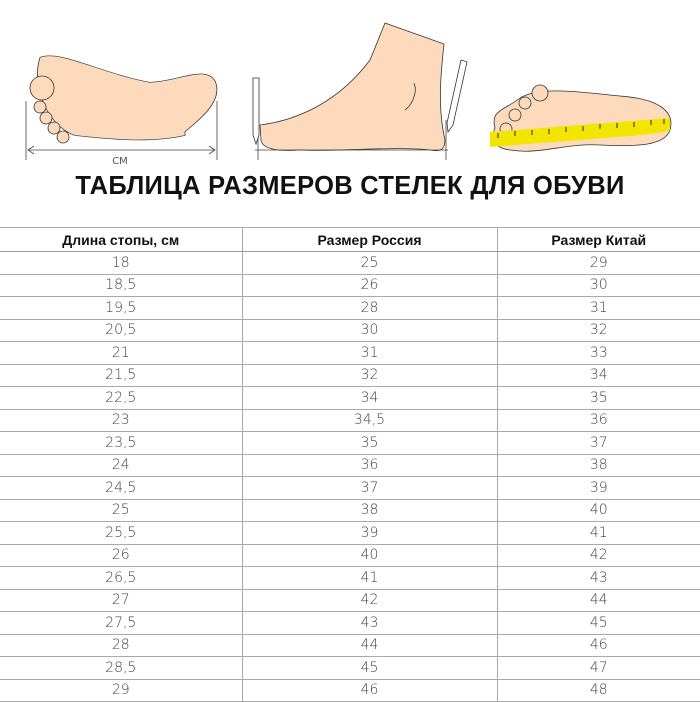 This screenshot has height=702, width=700. What do you see at coordinates (369, 668) in the screenshot?
I see `russia-size-cell: 45` at bounding box center [369, 668].